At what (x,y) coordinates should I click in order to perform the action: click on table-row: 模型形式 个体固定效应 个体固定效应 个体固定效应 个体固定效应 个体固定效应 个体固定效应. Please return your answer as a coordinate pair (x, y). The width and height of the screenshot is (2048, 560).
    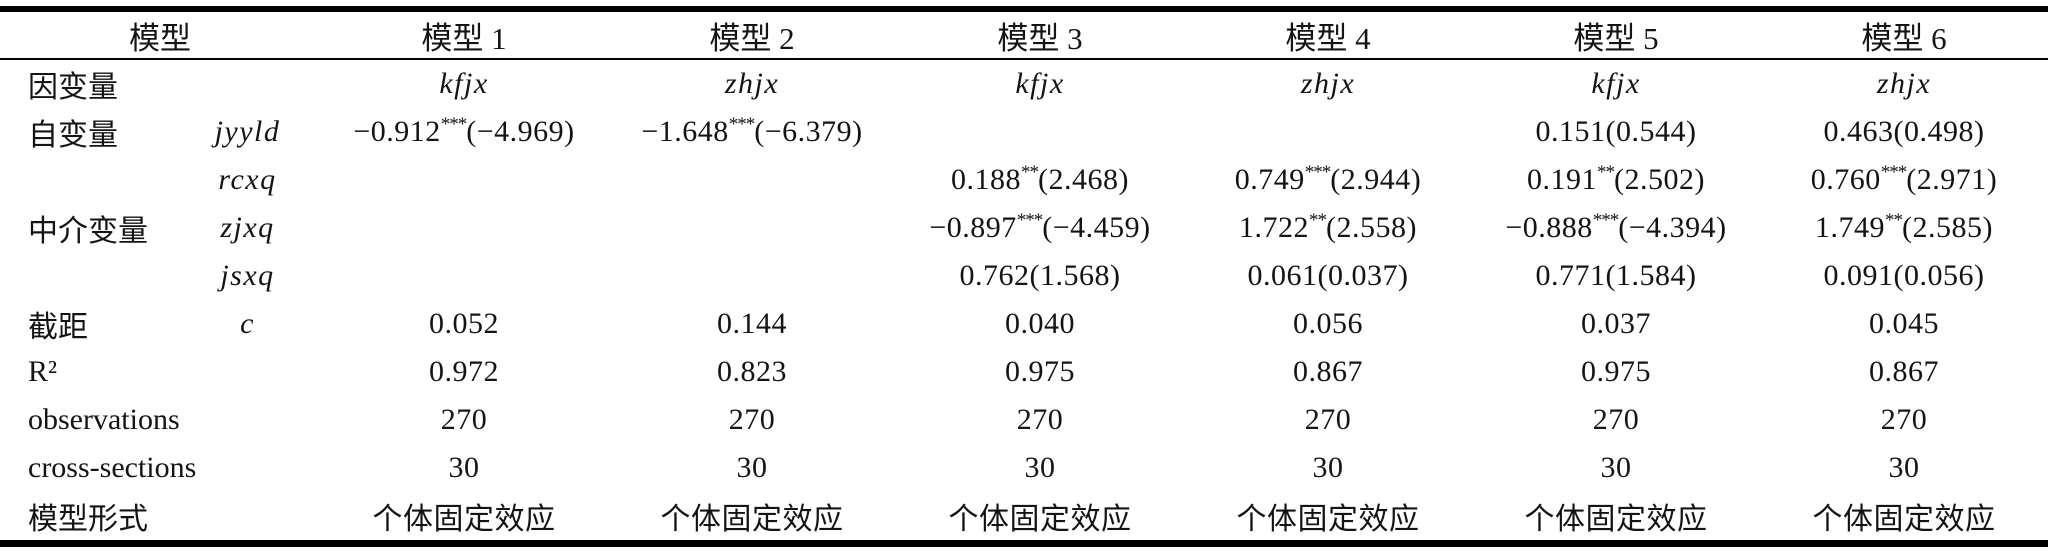
    Looking at the image, I should click on (1024, 518).